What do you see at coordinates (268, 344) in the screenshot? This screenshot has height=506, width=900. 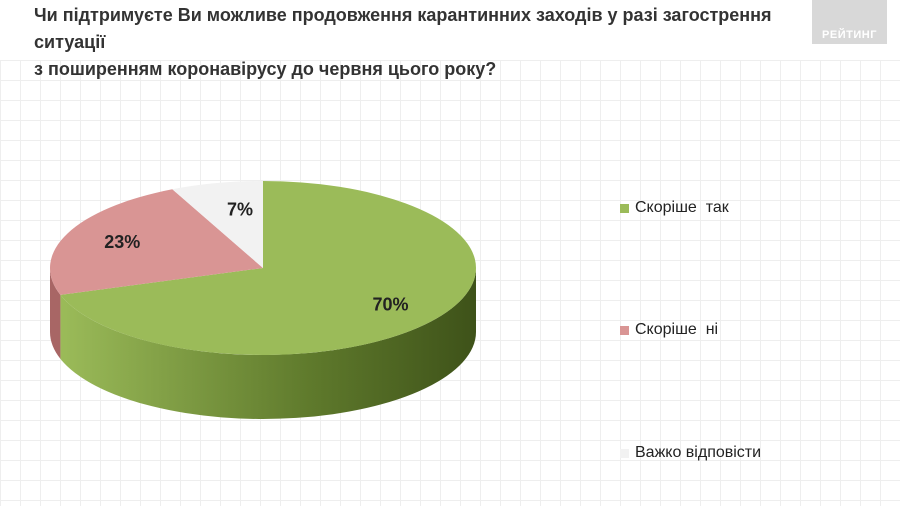 I see `pie-side-скоріше-так` at bounding box center [268, 344].